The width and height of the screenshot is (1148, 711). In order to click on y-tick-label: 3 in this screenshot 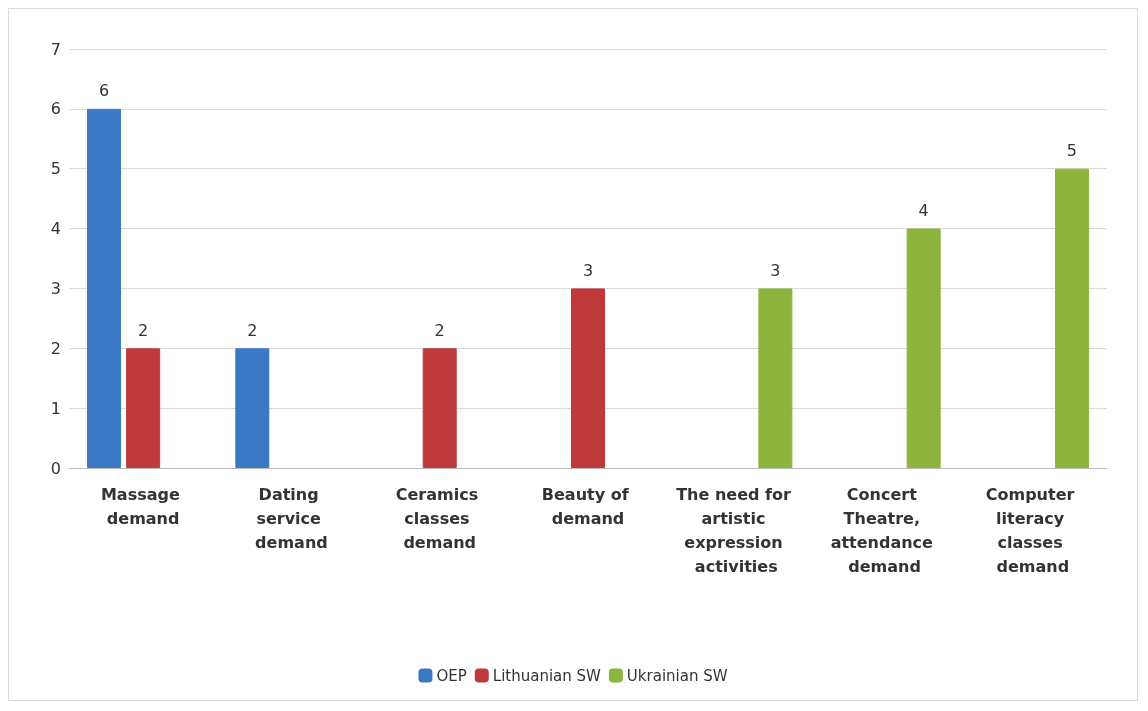, I will do `click(55, 288)`.